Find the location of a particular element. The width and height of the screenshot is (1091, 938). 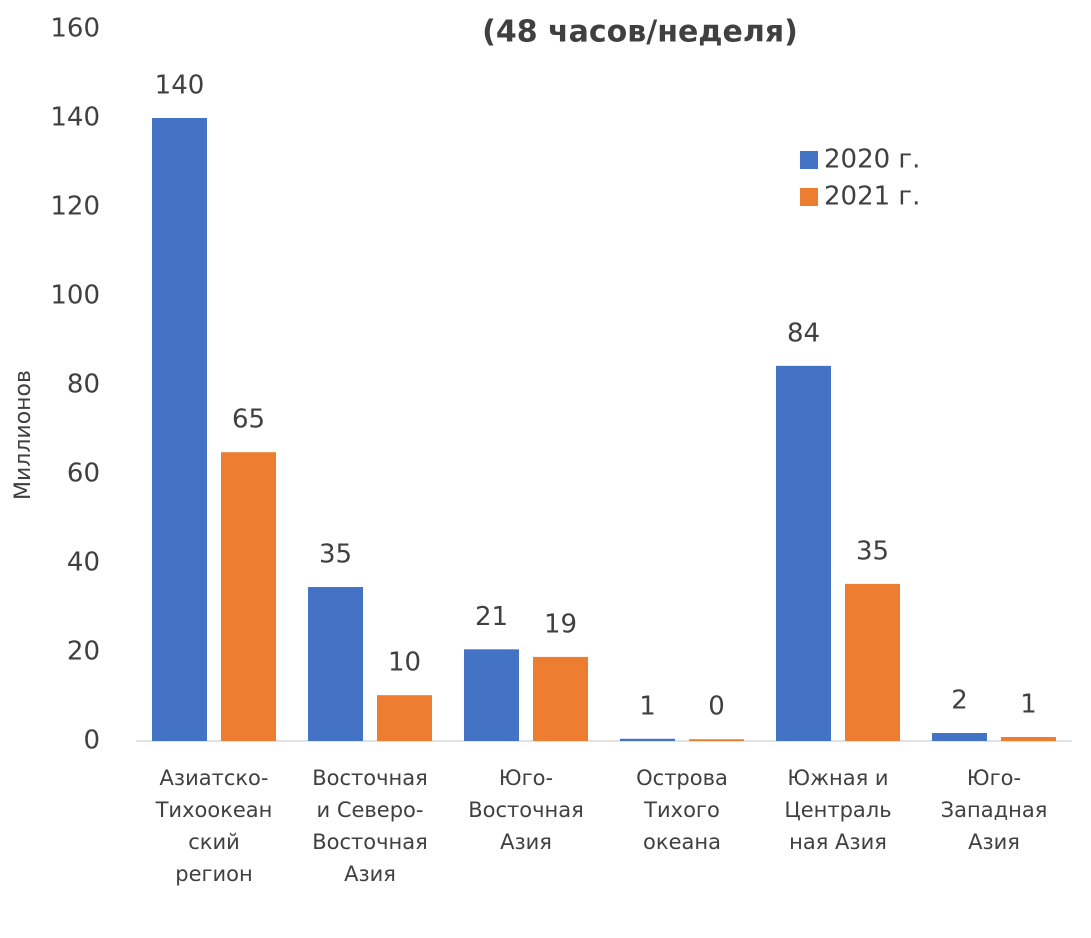

data-label: 10 is located at coordinates (404, 663).